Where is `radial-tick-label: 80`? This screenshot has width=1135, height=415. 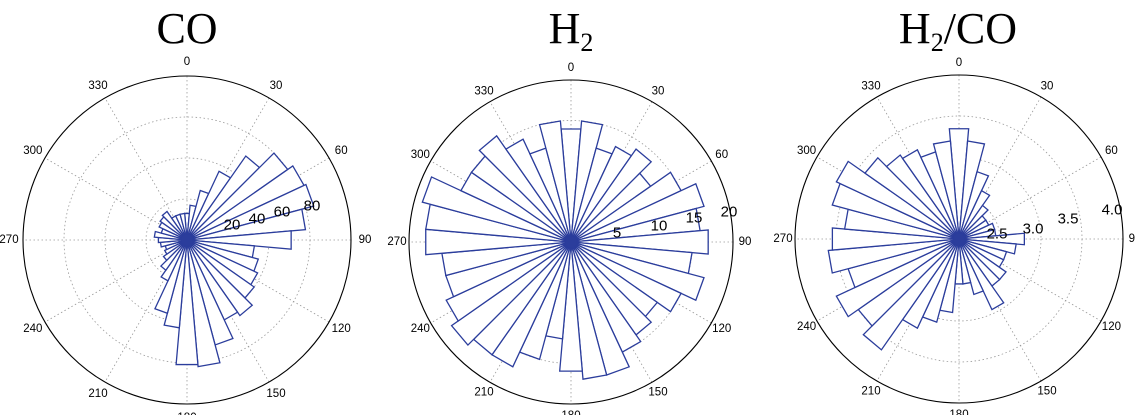 radial-tick-label: 80 is located at coordinates (312, 206).